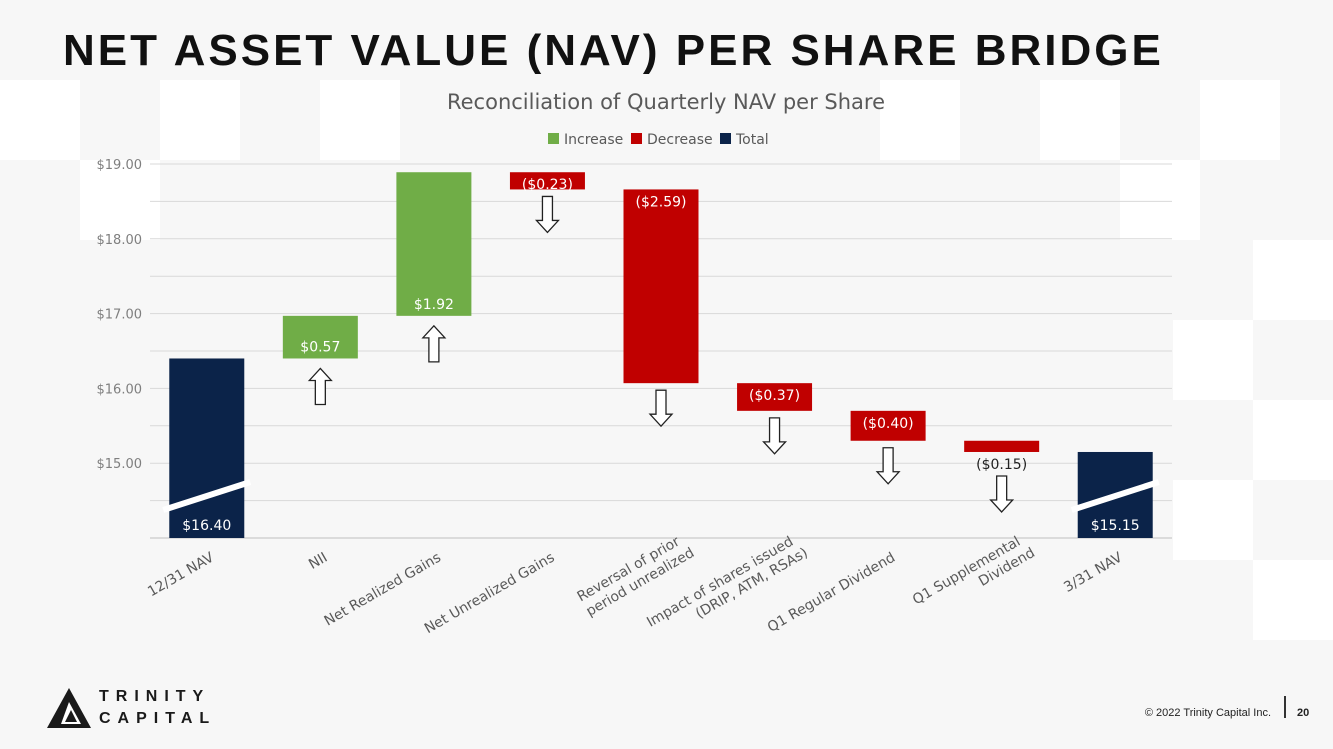  Describe the element at coordinates (155, 696) in the screenshot. I see `logo-word-trinity: TRINITY` at that location.